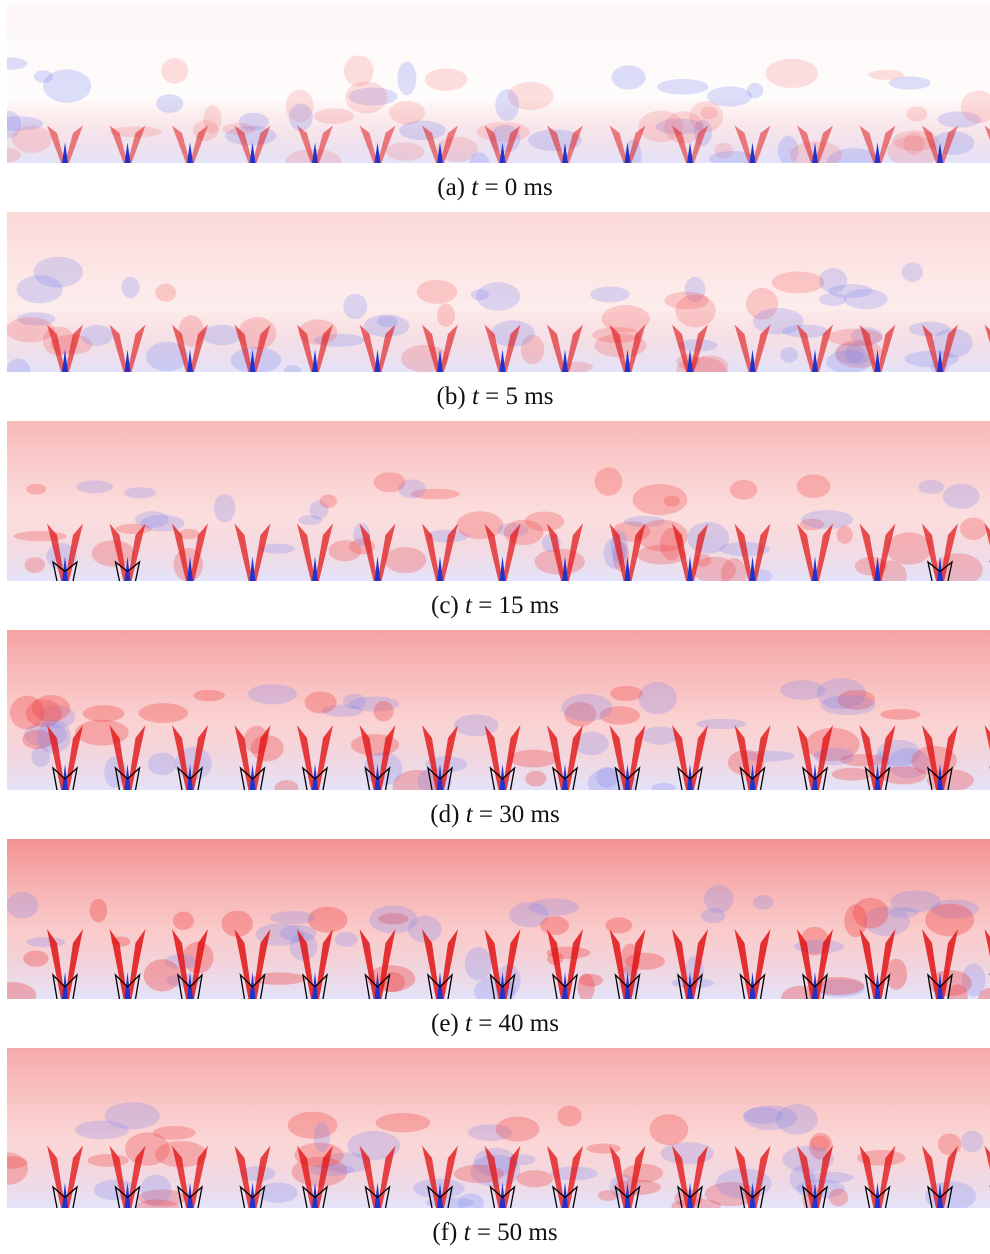 The width and height of the screenshot is (990, 1254). I want to click on caption-label: (f), so click(445, 1232).